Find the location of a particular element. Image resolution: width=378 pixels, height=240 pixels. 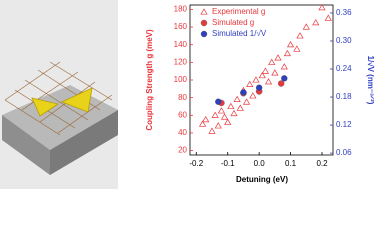

antenna-left is located at coordinates (45, 107).